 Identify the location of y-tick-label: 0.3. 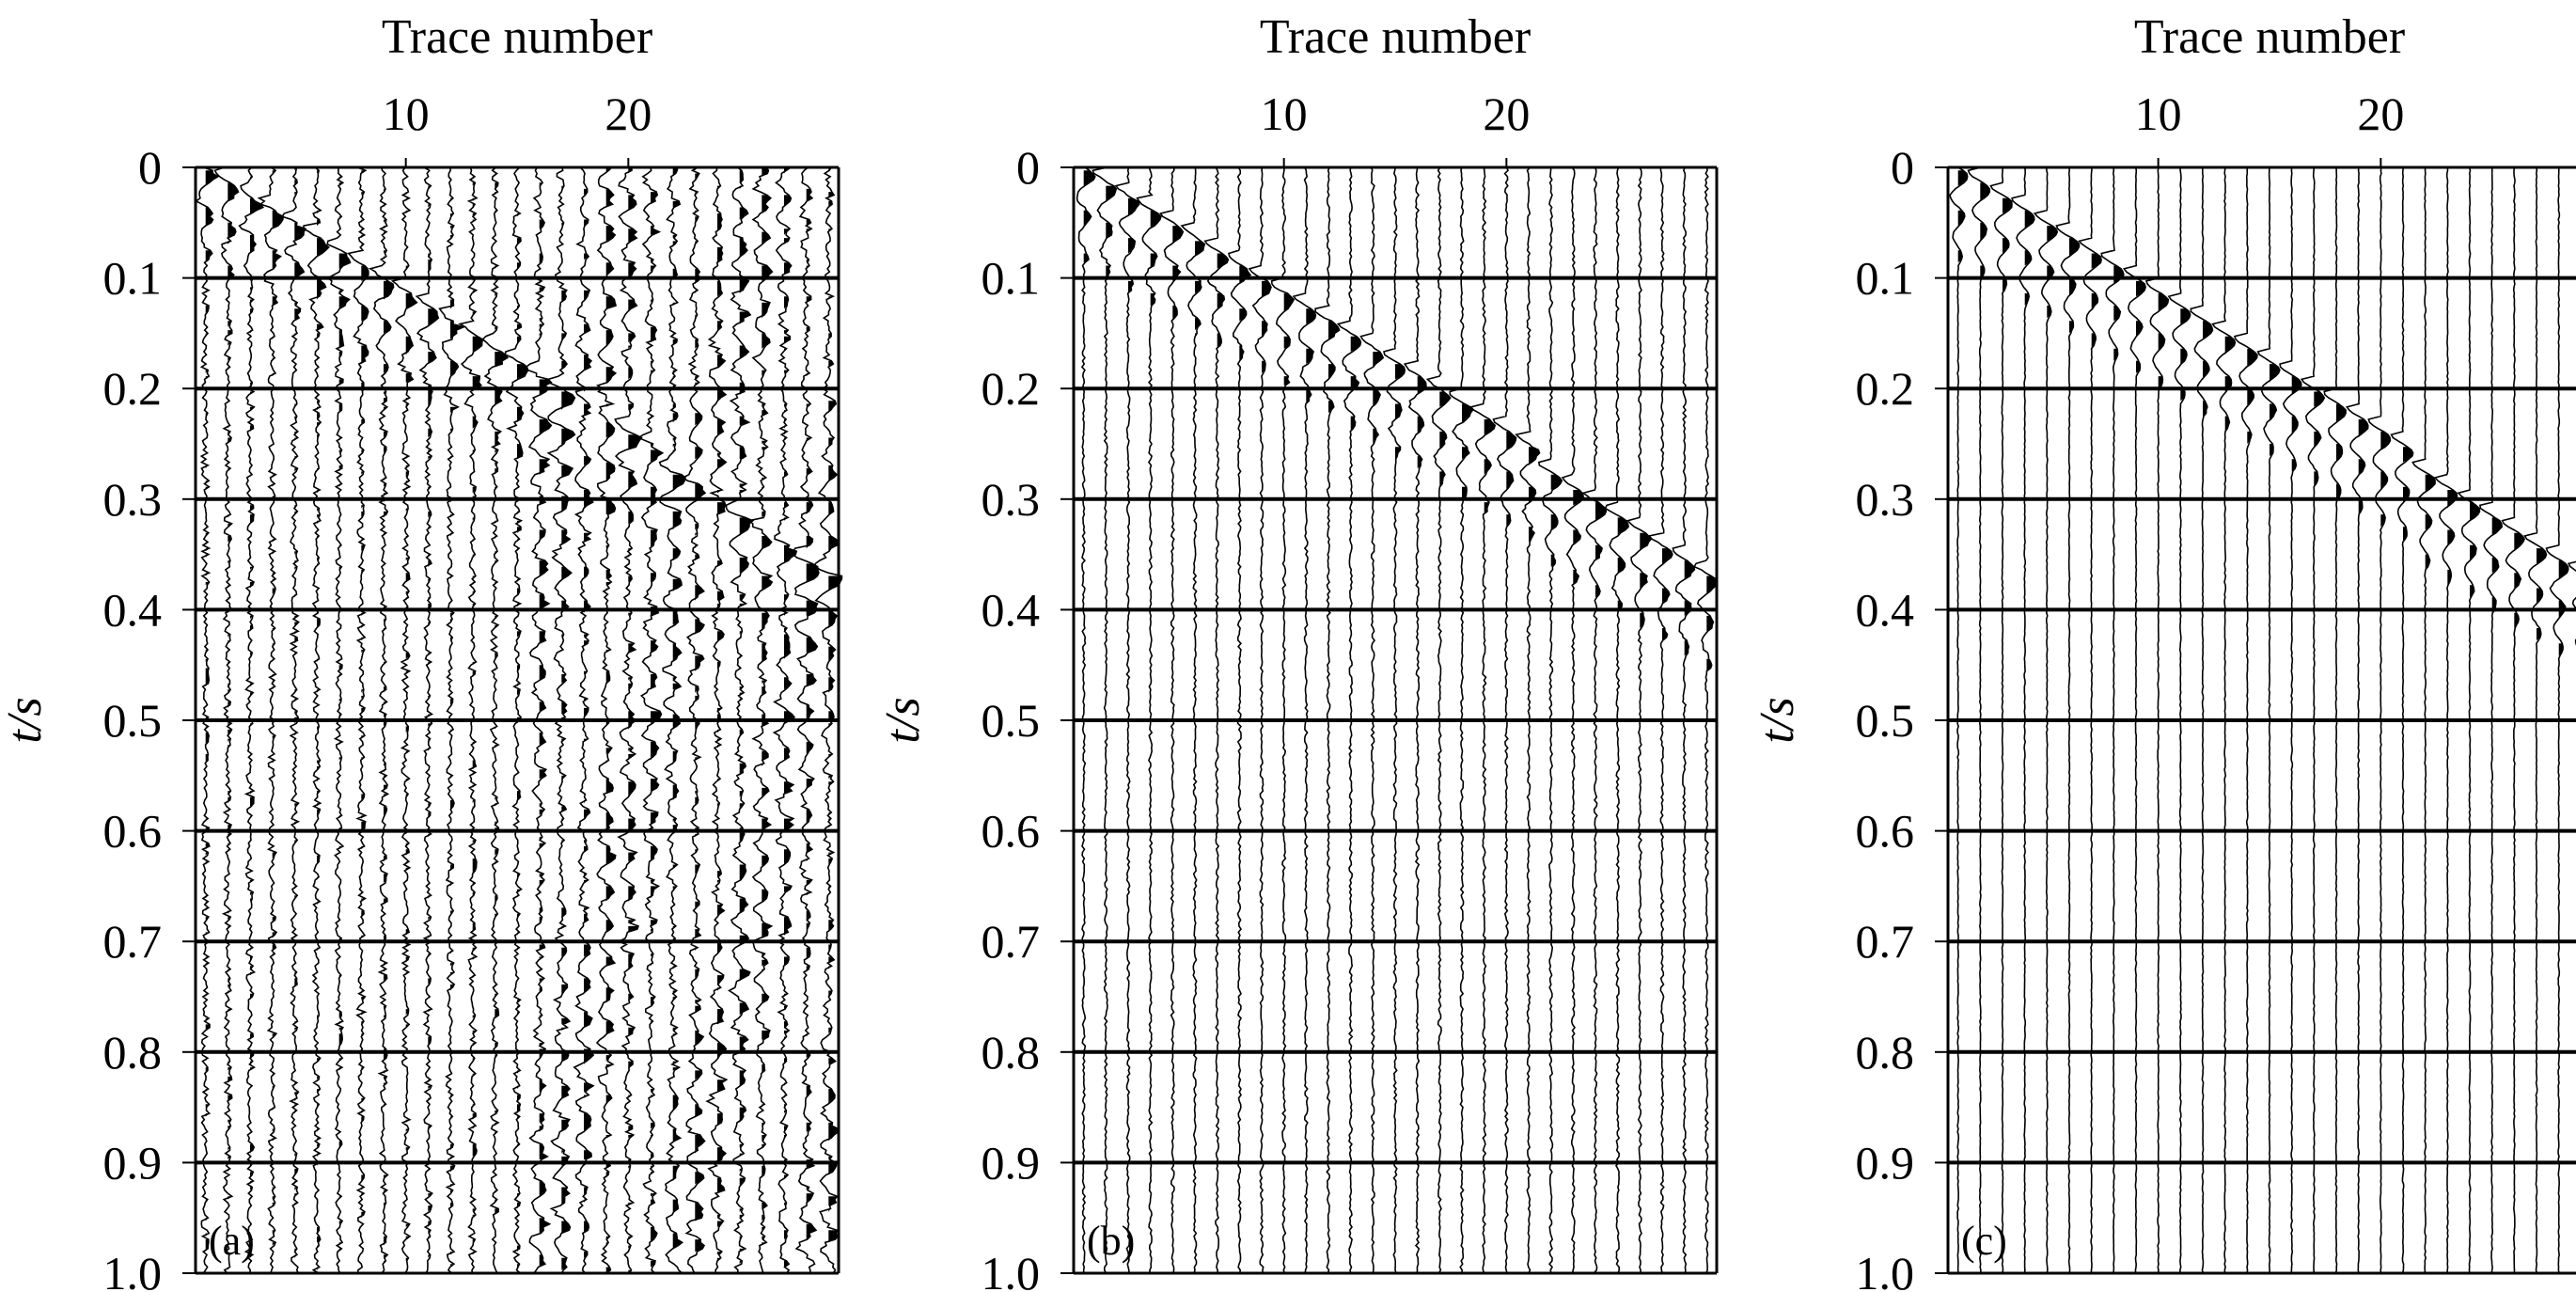
(133, 500).